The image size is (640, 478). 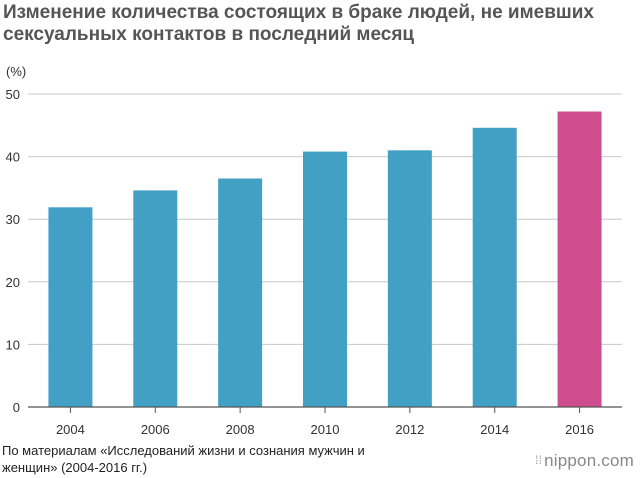 I want to click on y-tick-label: 50, so click(x=13, y=94).